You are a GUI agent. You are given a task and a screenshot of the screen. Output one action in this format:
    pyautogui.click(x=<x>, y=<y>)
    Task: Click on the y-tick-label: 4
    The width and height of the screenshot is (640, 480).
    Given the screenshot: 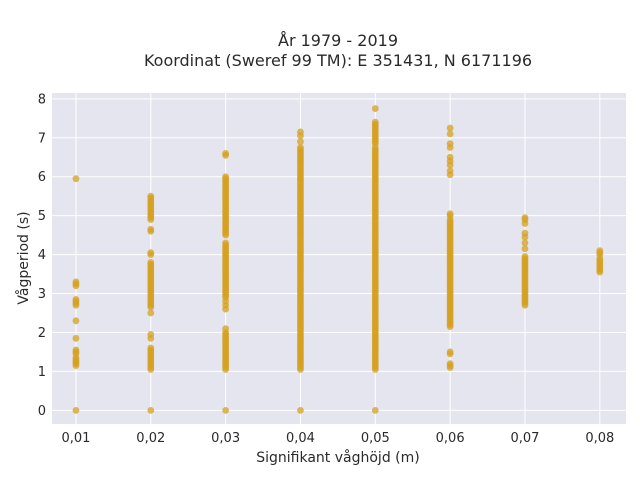 What is the action you would take?
    pyautogui.click(x=42, y=255)
    